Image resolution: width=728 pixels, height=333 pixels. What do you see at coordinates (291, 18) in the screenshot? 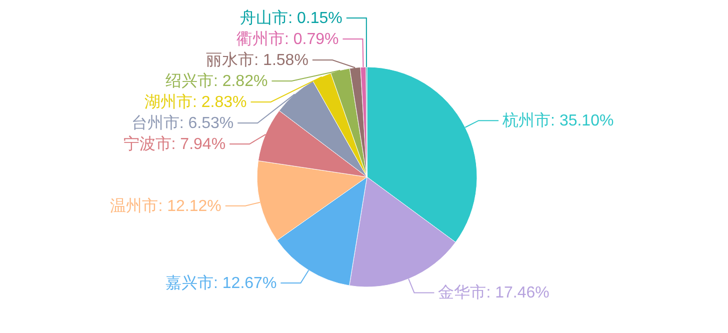
I see `slice-label: 舟山市: 0.15%` at bounding box center [291, 18].